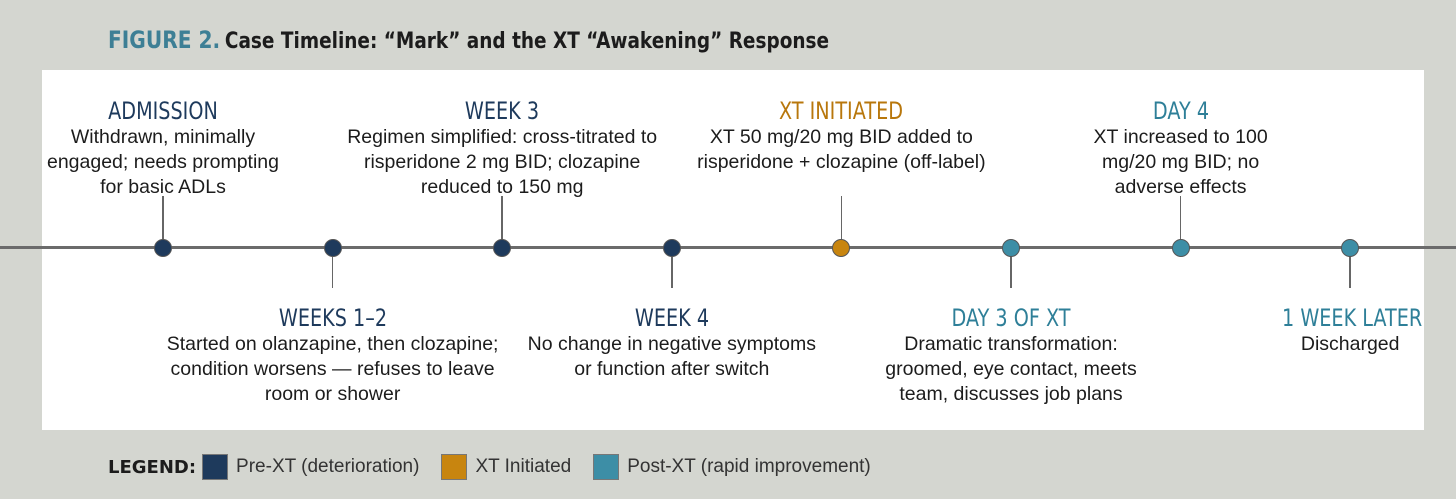  Describe the element at coordinates (502, 111) in the screenshot. I see `event-heading: WEEK 3` at that location.